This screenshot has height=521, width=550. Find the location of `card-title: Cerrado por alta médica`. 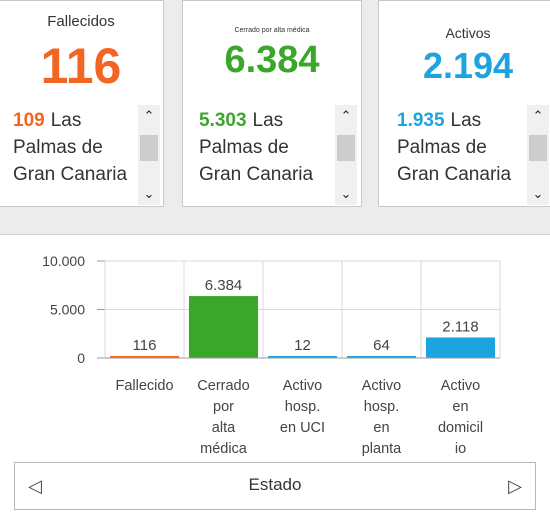

card-title: Cerrado por alta médica is located at coordinates (272, 30).